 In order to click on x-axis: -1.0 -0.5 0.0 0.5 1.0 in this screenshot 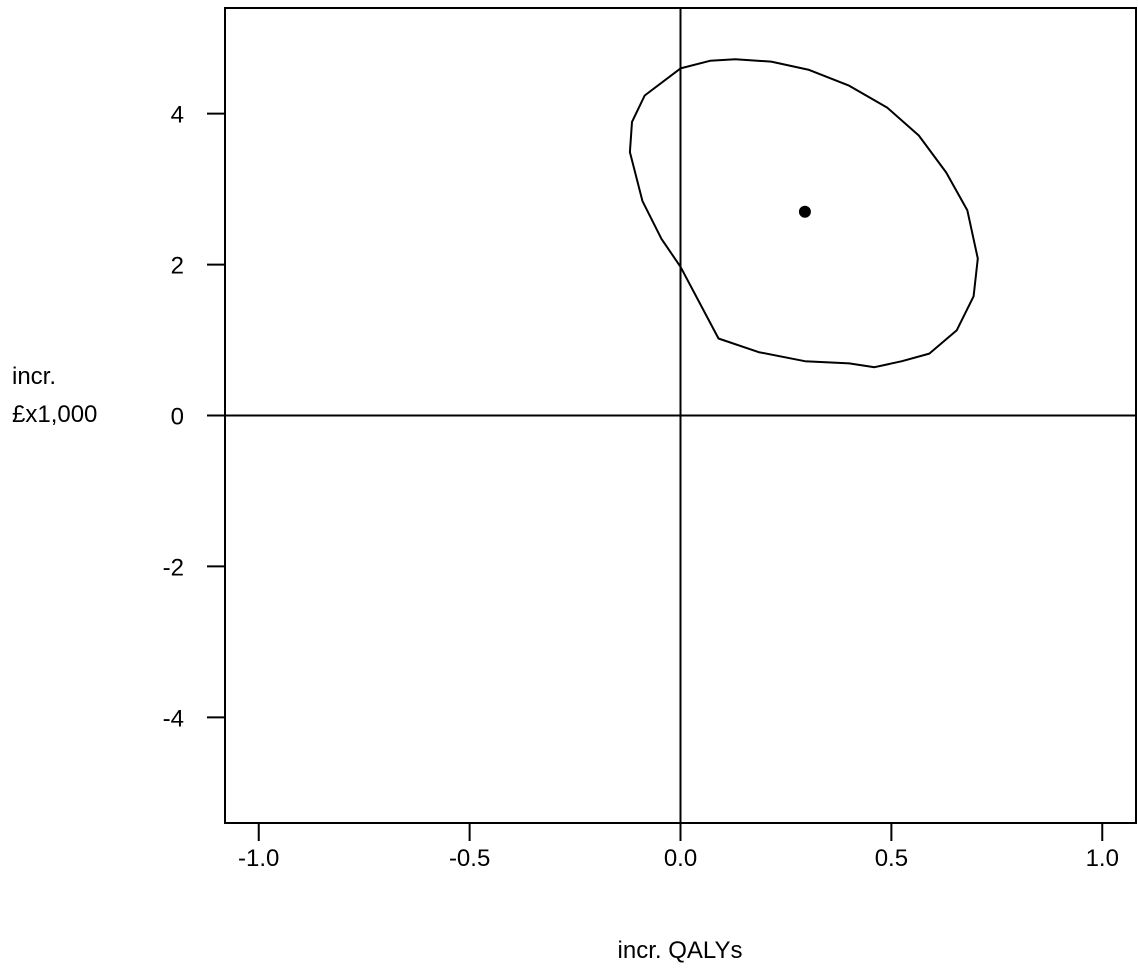, I will do `click(678, 847)`.